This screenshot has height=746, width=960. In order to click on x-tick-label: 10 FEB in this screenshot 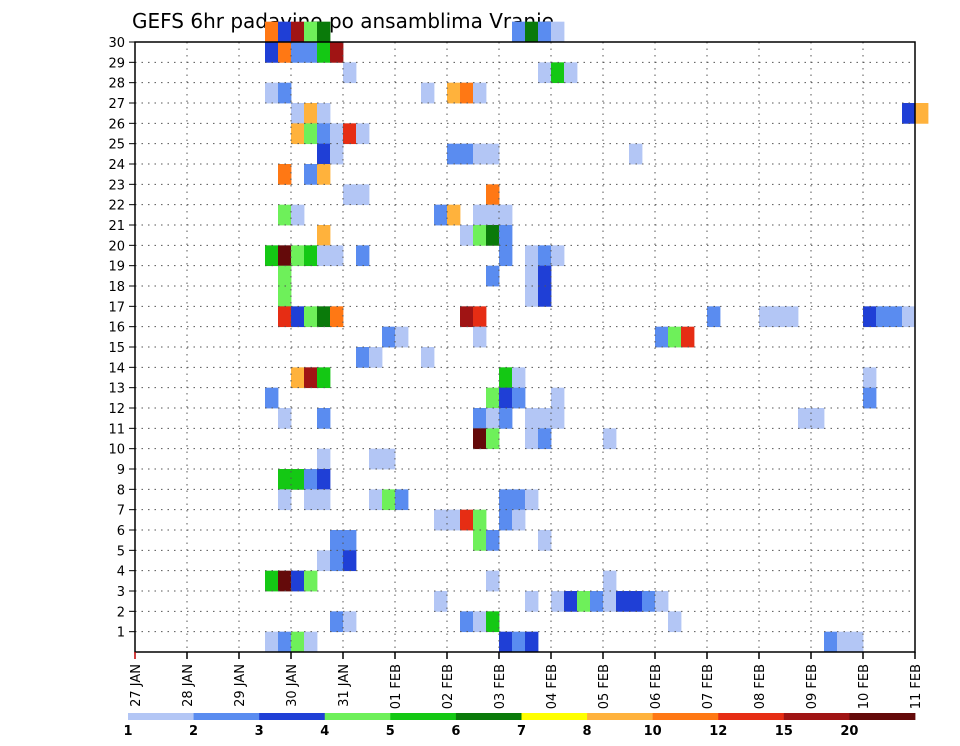, I will do `click(864, 686)`.